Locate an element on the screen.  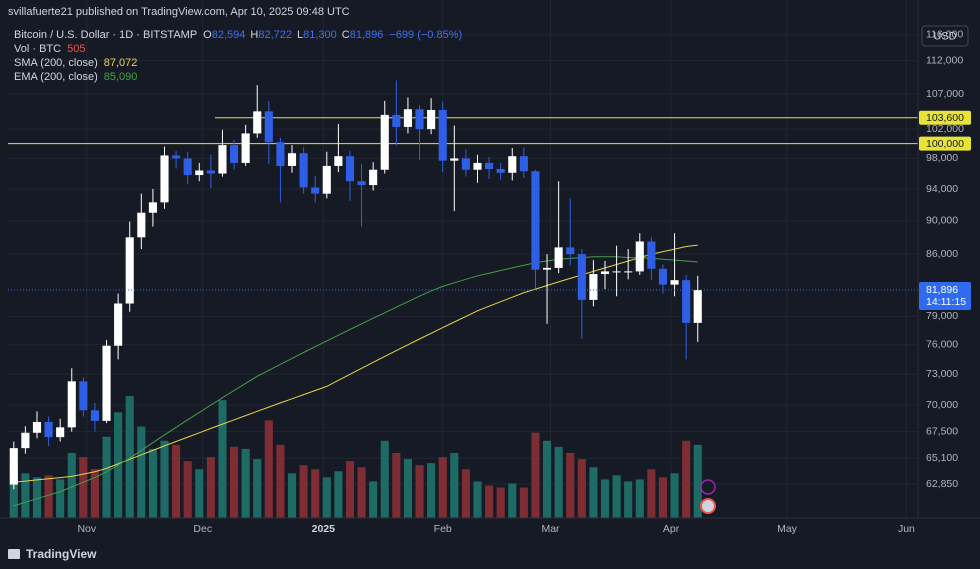
y-tick-label: 67,500 is located at coordinates (942, 431).